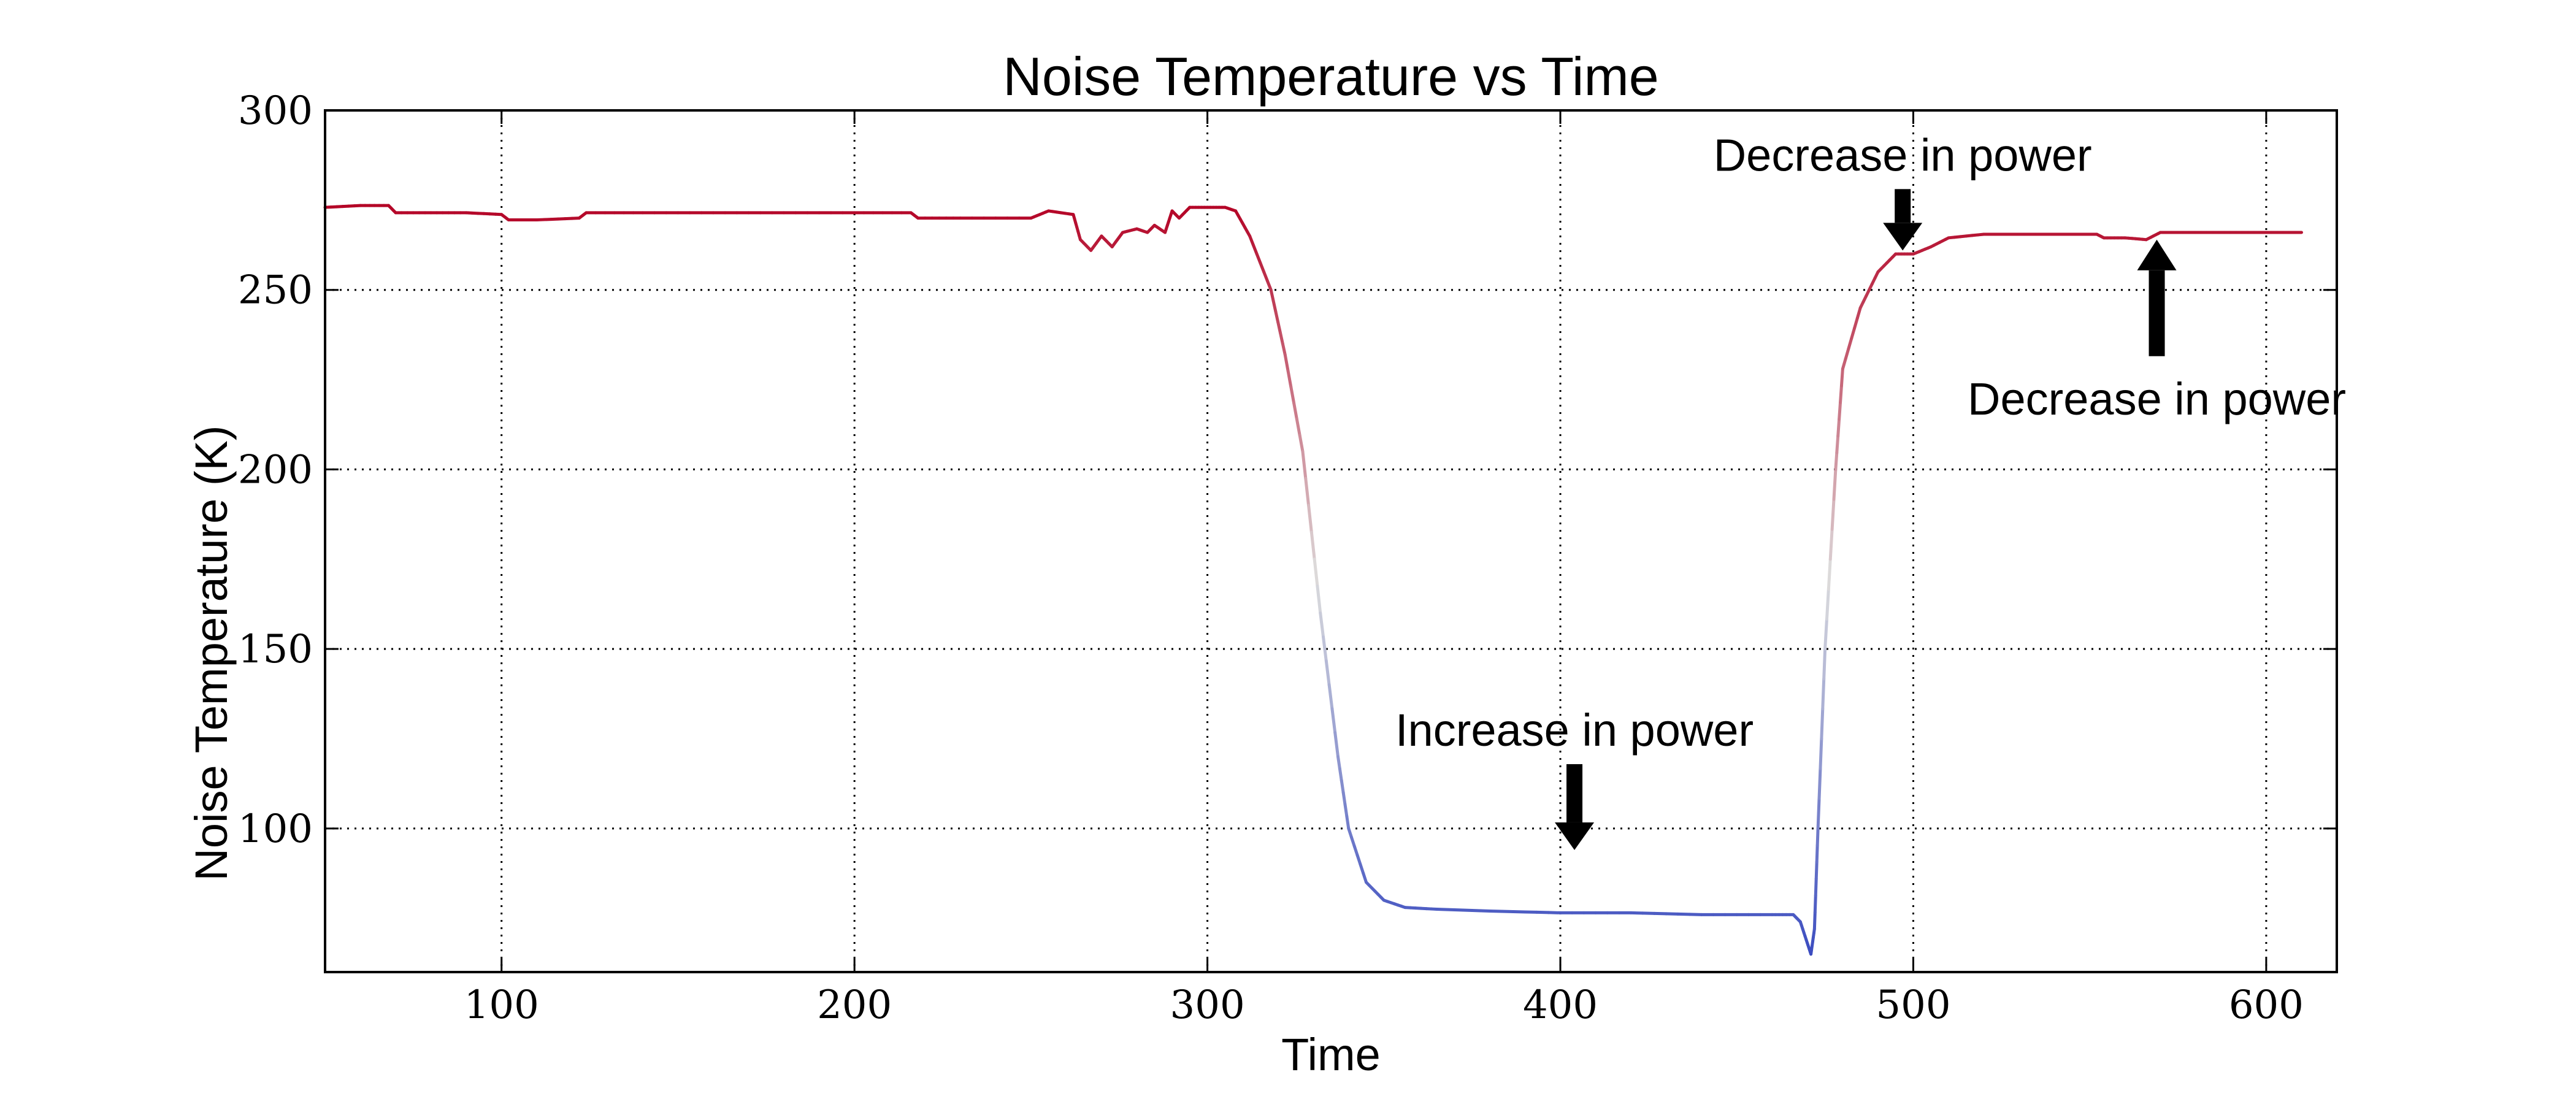 The width and height of the screenshot is (2576, 1107). I want to click on y-tick-label: 150, so click(275, 649).